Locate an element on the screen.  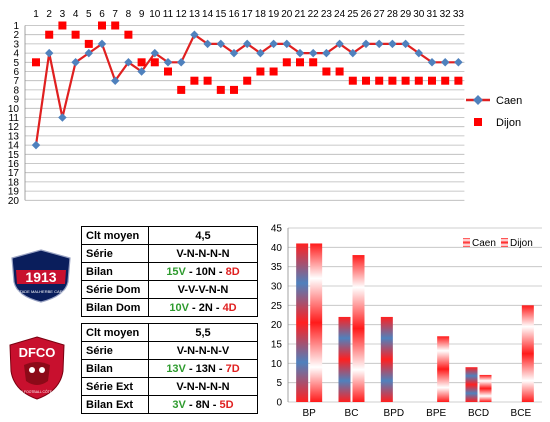
stats-row: Bilan 13V - 13N - 7D is located at coordinates (169, 368).